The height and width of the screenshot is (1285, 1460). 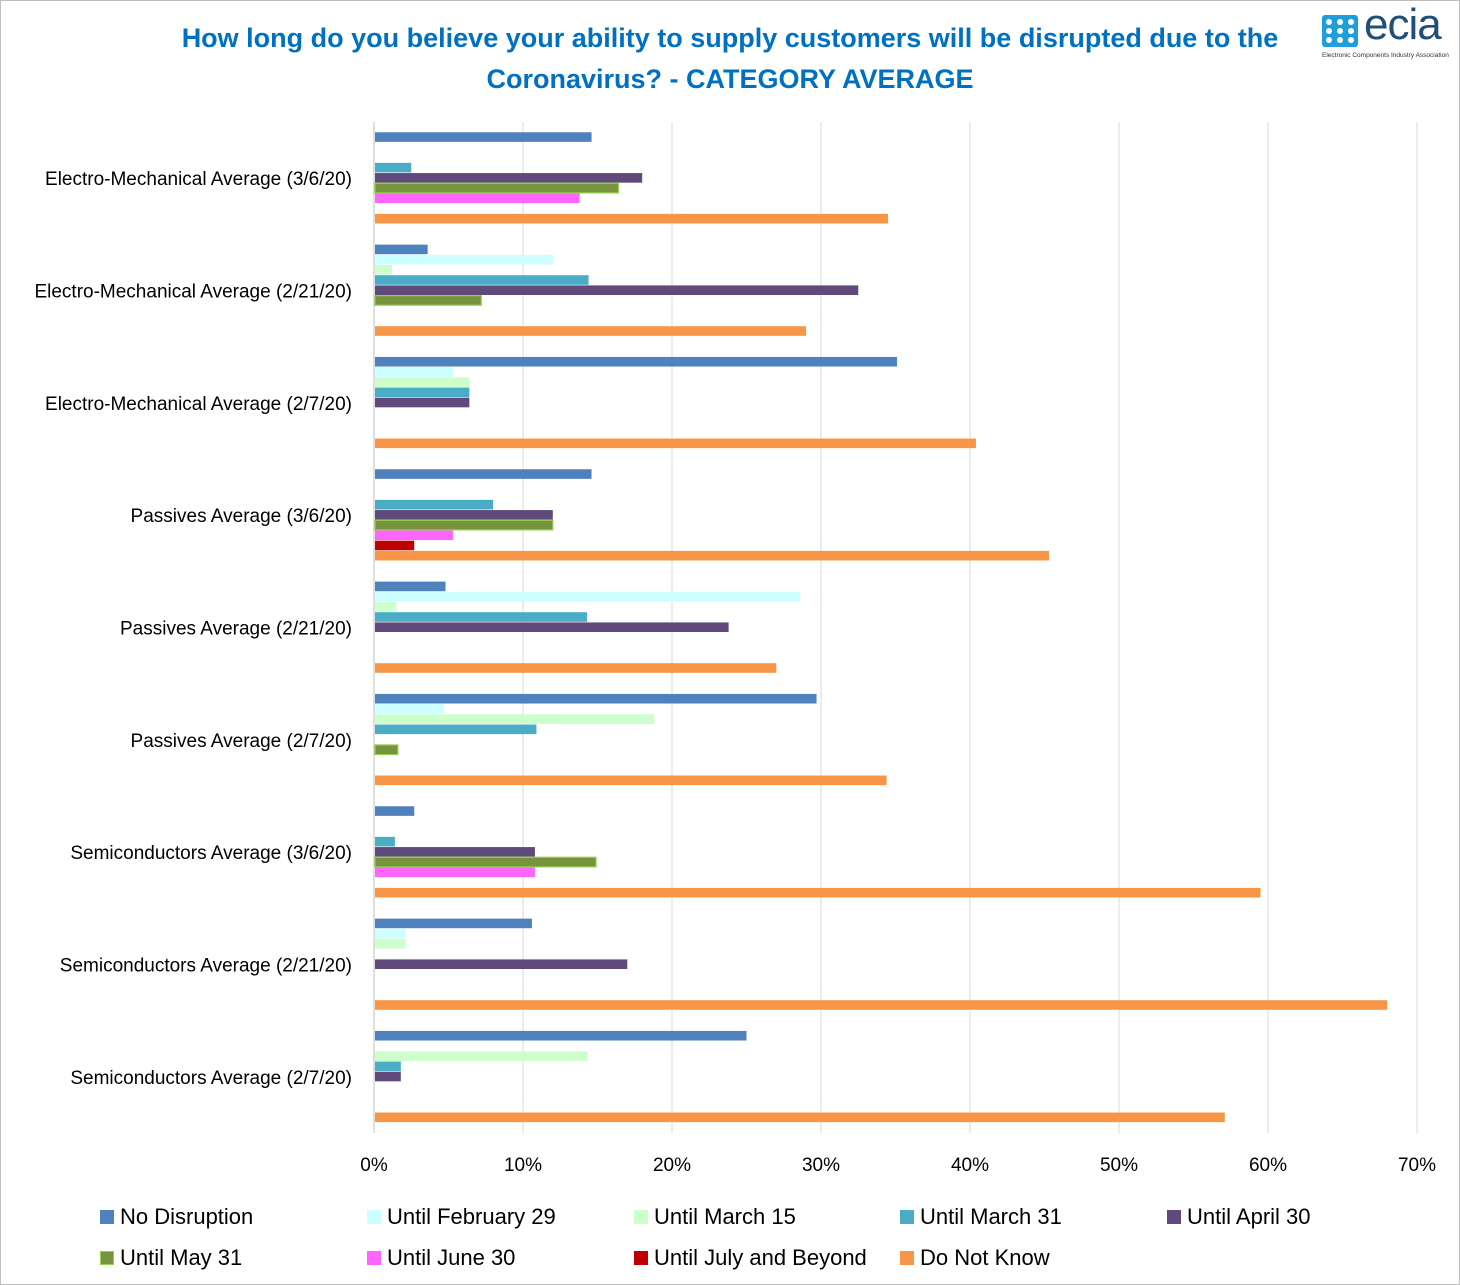 I want to click on x-tick-label: 20%, so click(x=672, y=1165).